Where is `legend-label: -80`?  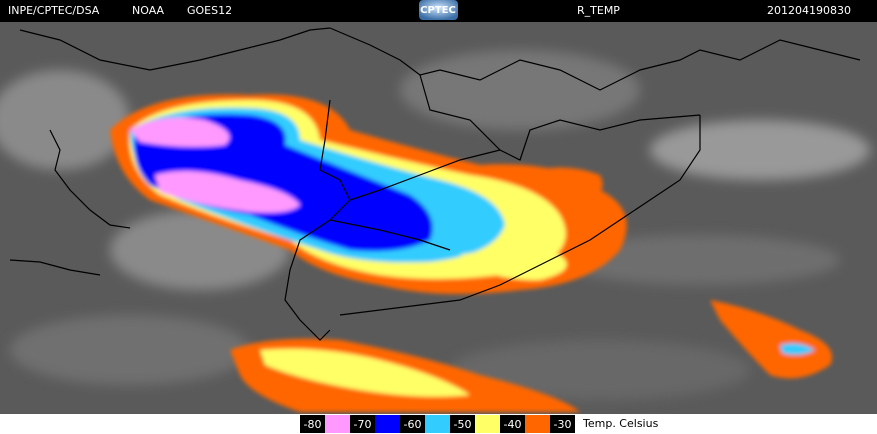
legend-label: -80 is located at coordinates (313, 424).